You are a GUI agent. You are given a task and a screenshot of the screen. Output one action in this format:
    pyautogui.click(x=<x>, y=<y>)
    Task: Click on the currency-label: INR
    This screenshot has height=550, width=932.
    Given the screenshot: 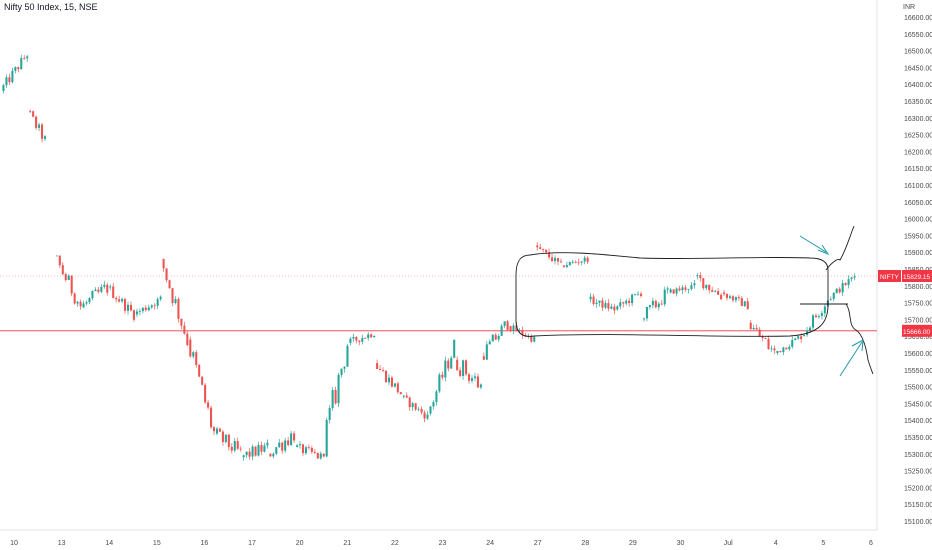 What is the action you would take?
    pyautogui.click(x=909, y=7)
    